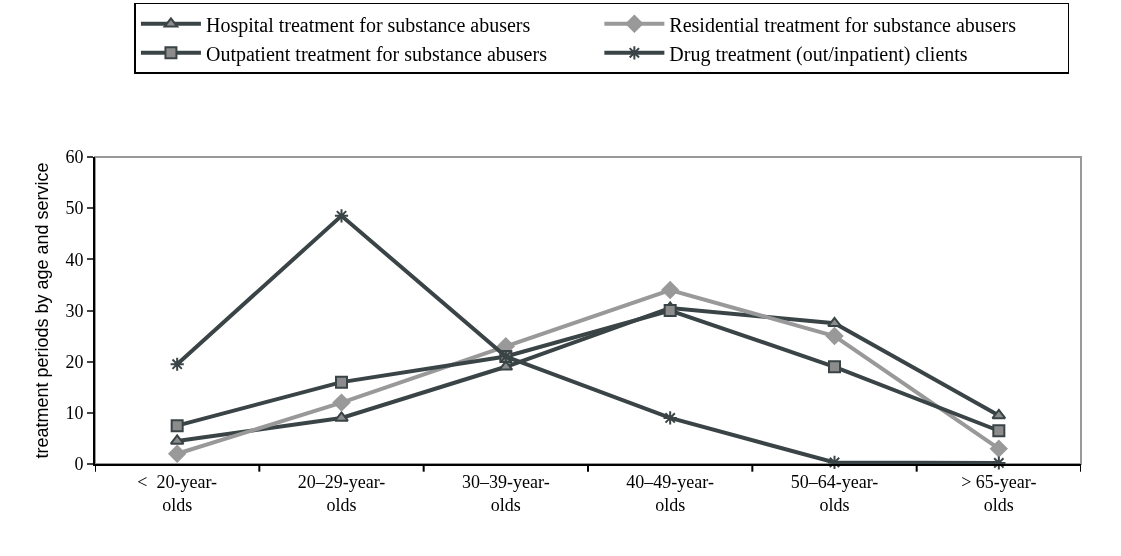 The width and height of the screenshot is (1121, 556). What do you see at coordinates (74, 259) in the screenshot?
I see `y-tick-label: 40` at bounding box center [74, 259].